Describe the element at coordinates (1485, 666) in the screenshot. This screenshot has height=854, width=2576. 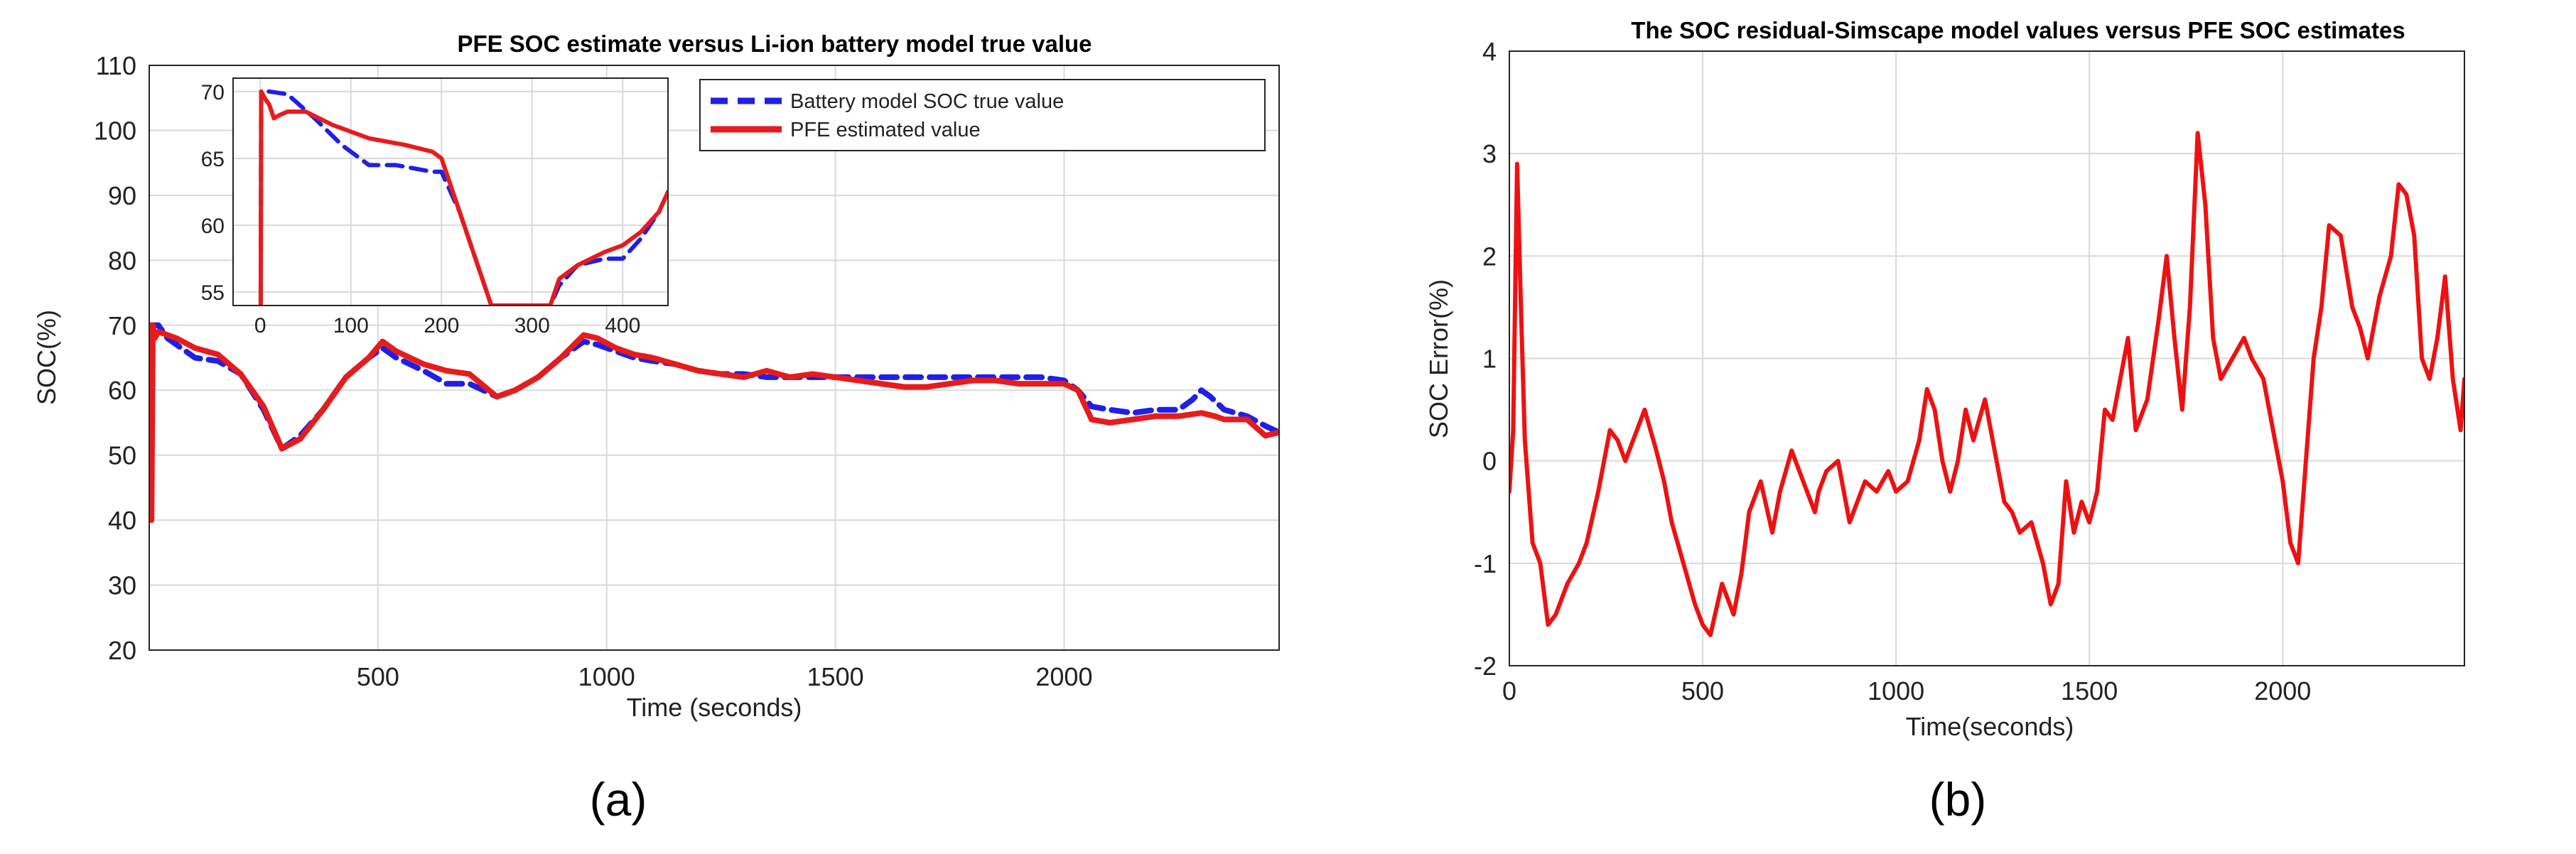
I see `y-tick-label: -2` at that location.